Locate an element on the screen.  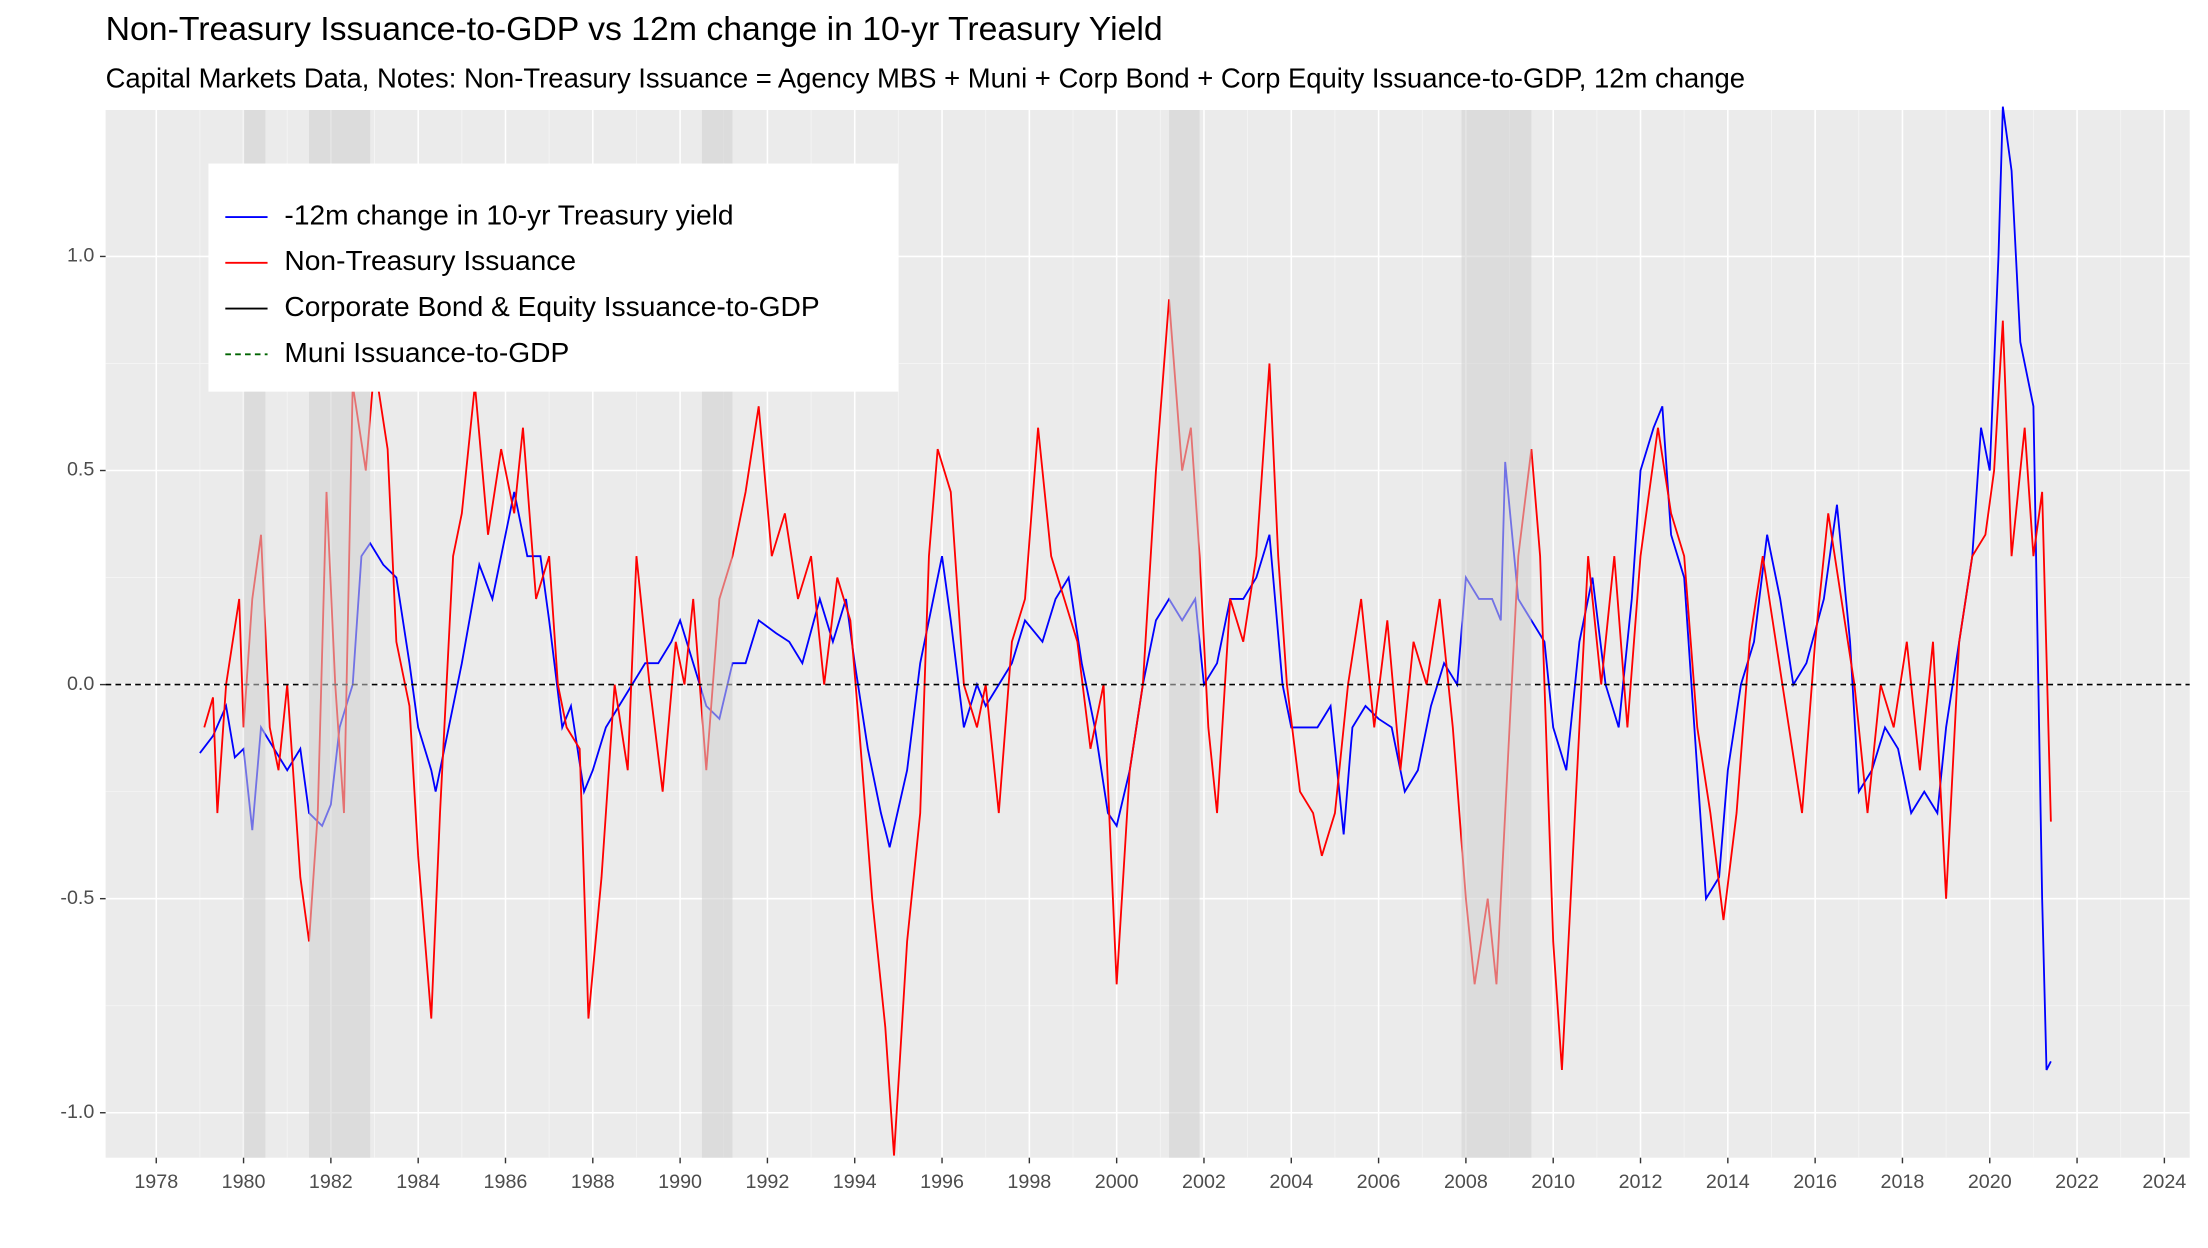
x-tick-label: 2010 is located at coordinates (1553, 1182).